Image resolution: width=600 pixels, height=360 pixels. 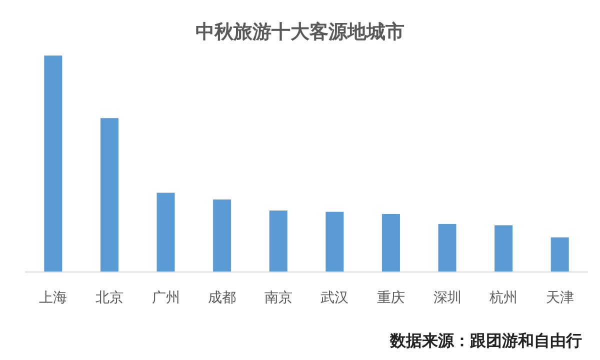 What do you see at coordinates (390, 298) in the screenshot?
I see `x-tick-label: 重庆` at bounding box center [390, 298].